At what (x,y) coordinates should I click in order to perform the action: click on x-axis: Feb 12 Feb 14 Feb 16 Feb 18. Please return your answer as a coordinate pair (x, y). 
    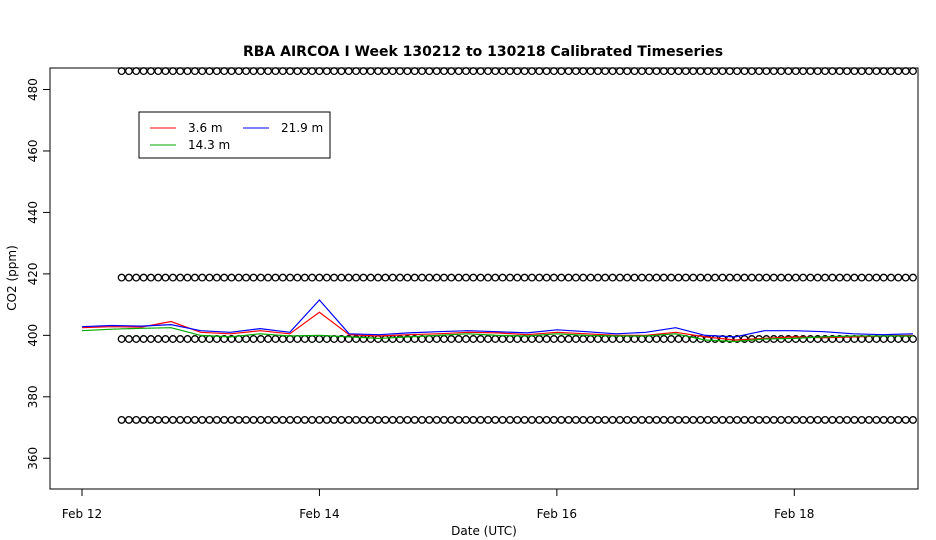
    Looking at the image, I should click on (438, 504).